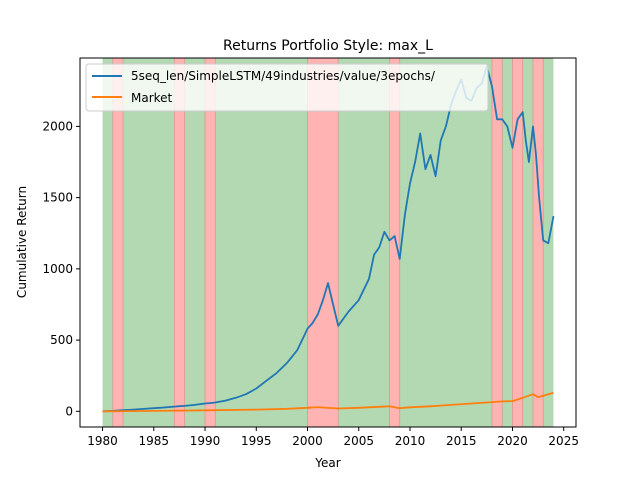 The width and height of the screenshot is (640, 480). What do you see at coordinates (358, 441) in the screenshot?
I see `x-tick-label: 2005` at bounding box center [358, 441].